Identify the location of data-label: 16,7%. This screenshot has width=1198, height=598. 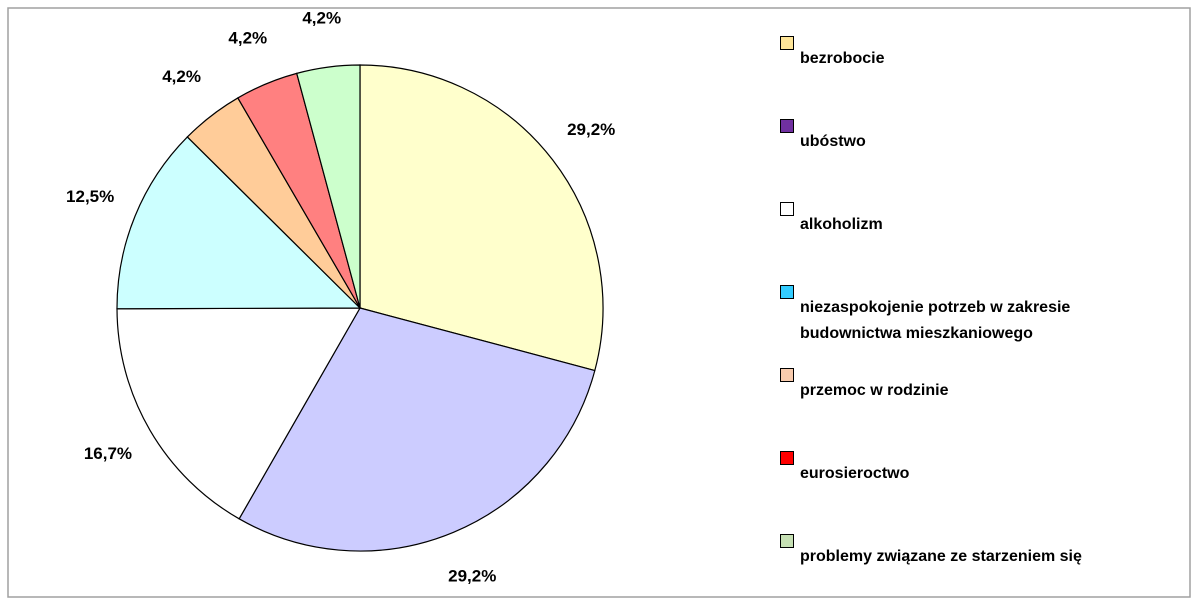
(108, 453).